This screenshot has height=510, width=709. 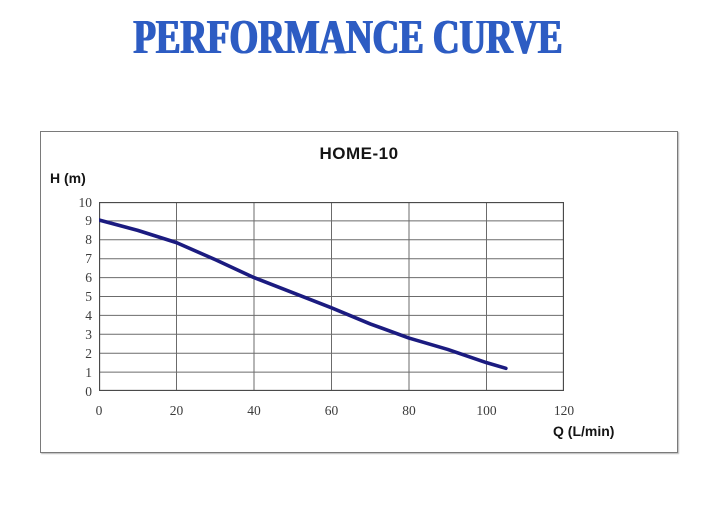 I want to click on x-tick-label: 60, so click(x=331, y=410).